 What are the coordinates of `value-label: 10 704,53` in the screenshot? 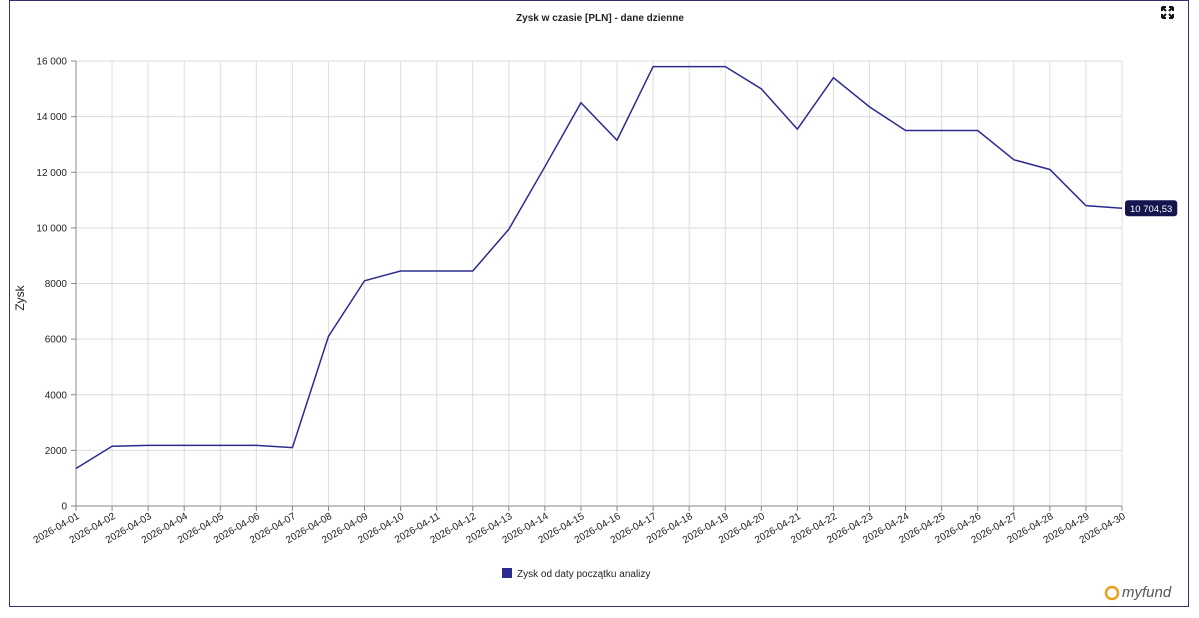 It's located at (1151, 208).